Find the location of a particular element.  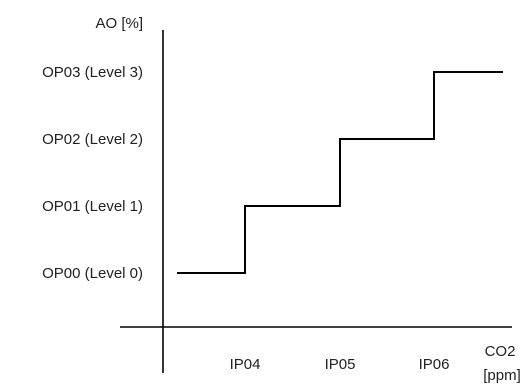

y-tick-label-1: OP01 (Level 1) is located at coordinates (92, 206).